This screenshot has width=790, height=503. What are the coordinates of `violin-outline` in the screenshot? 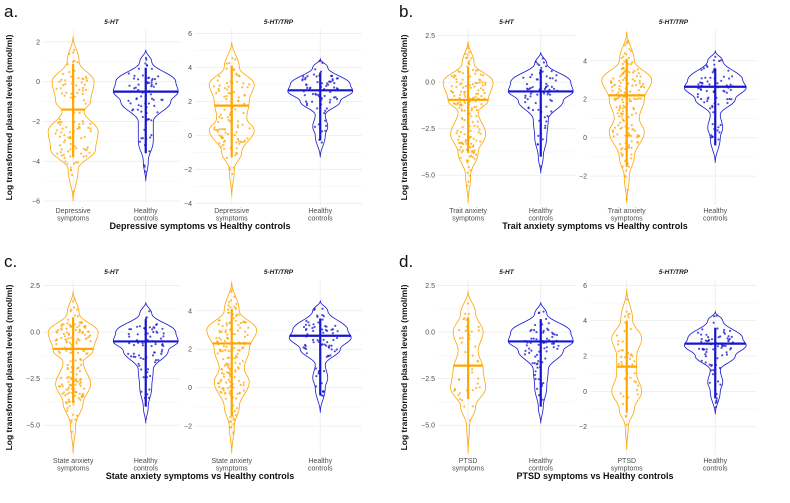 It's located at (320, 107).